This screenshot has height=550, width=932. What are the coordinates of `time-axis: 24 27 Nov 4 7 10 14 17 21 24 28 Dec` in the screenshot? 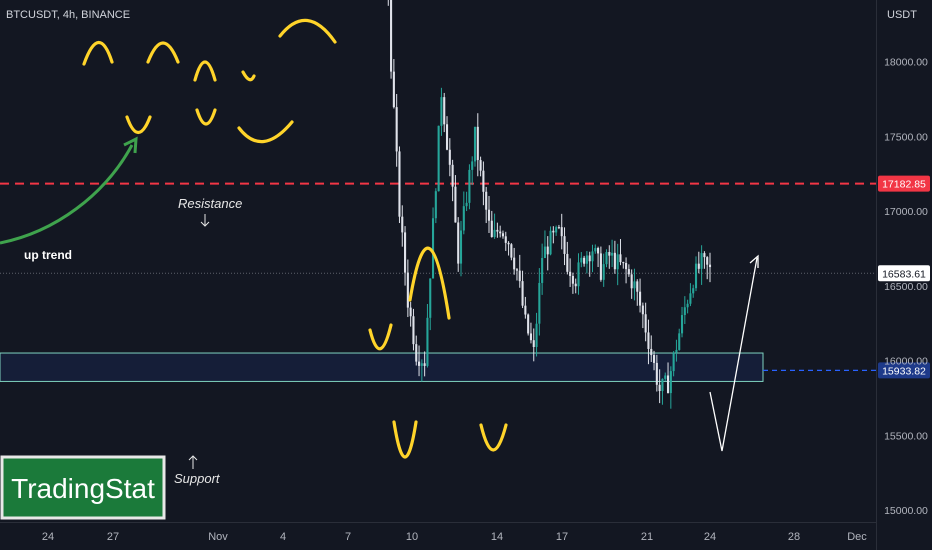 It's located at (438, 533).